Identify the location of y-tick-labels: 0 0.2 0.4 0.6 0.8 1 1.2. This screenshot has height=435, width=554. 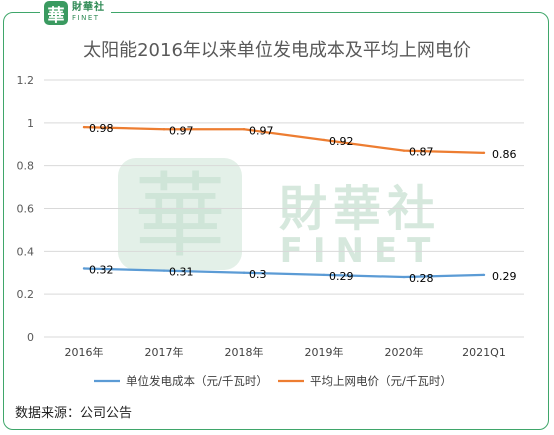
(26, 209).